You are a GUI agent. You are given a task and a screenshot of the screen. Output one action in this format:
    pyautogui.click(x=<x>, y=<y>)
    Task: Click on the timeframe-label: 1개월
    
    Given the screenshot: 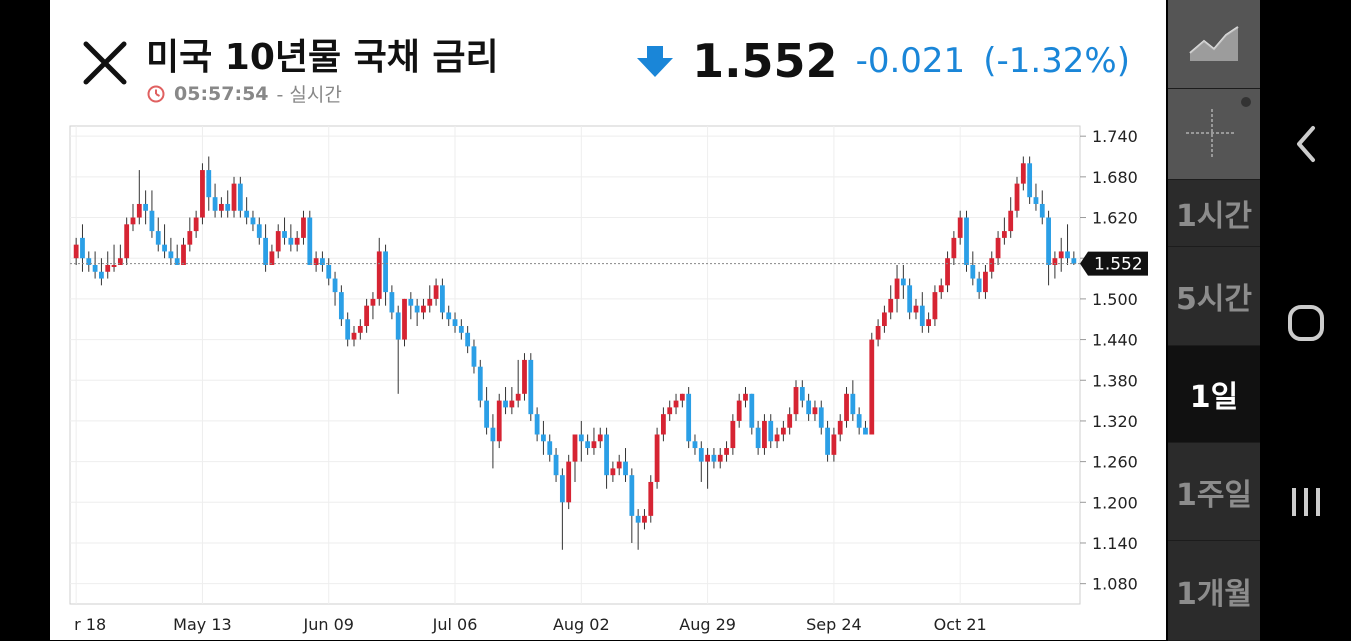 What is the action you would take?
    pyautogui.click(x=1214, y=594)
    